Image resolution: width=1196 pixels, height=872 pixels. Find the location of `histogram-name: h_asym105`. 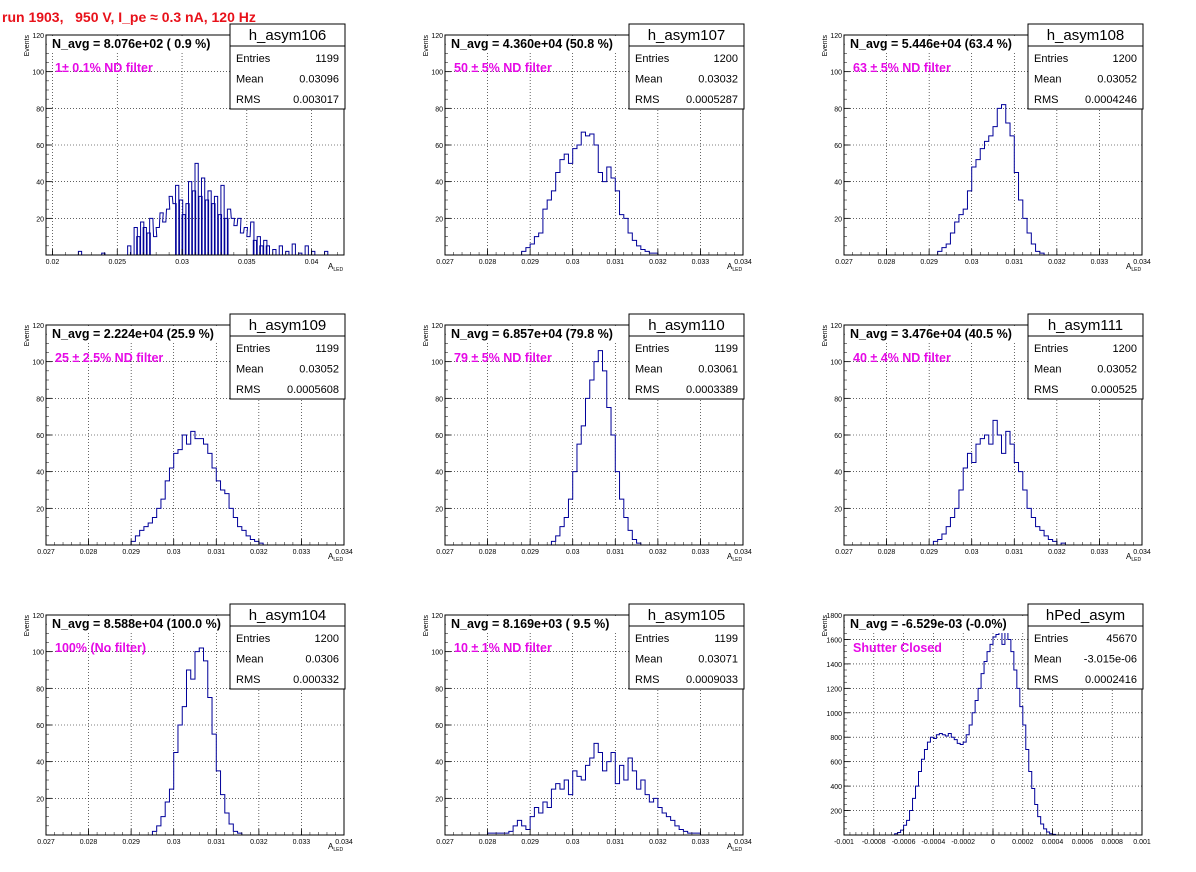

histogram-name: h_asym105 is located at coordinates (687, 615).